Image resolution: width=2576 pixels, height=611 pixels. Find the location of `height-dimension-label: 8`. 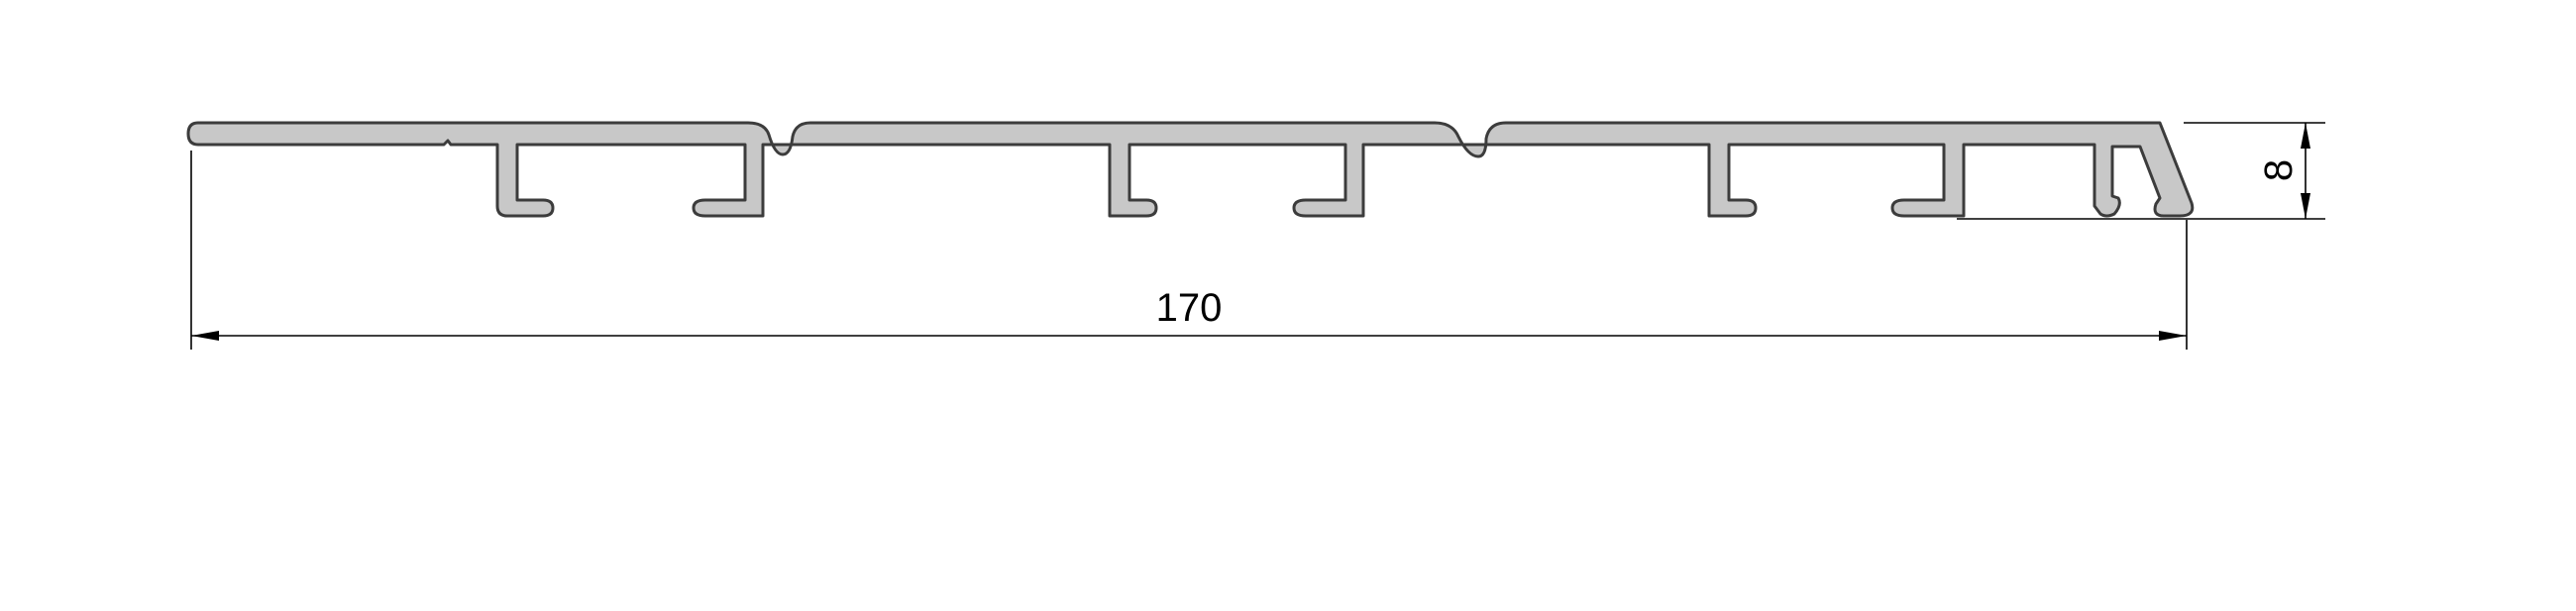

height-dimension-label: 8 is located at coordinates (2279, 170).